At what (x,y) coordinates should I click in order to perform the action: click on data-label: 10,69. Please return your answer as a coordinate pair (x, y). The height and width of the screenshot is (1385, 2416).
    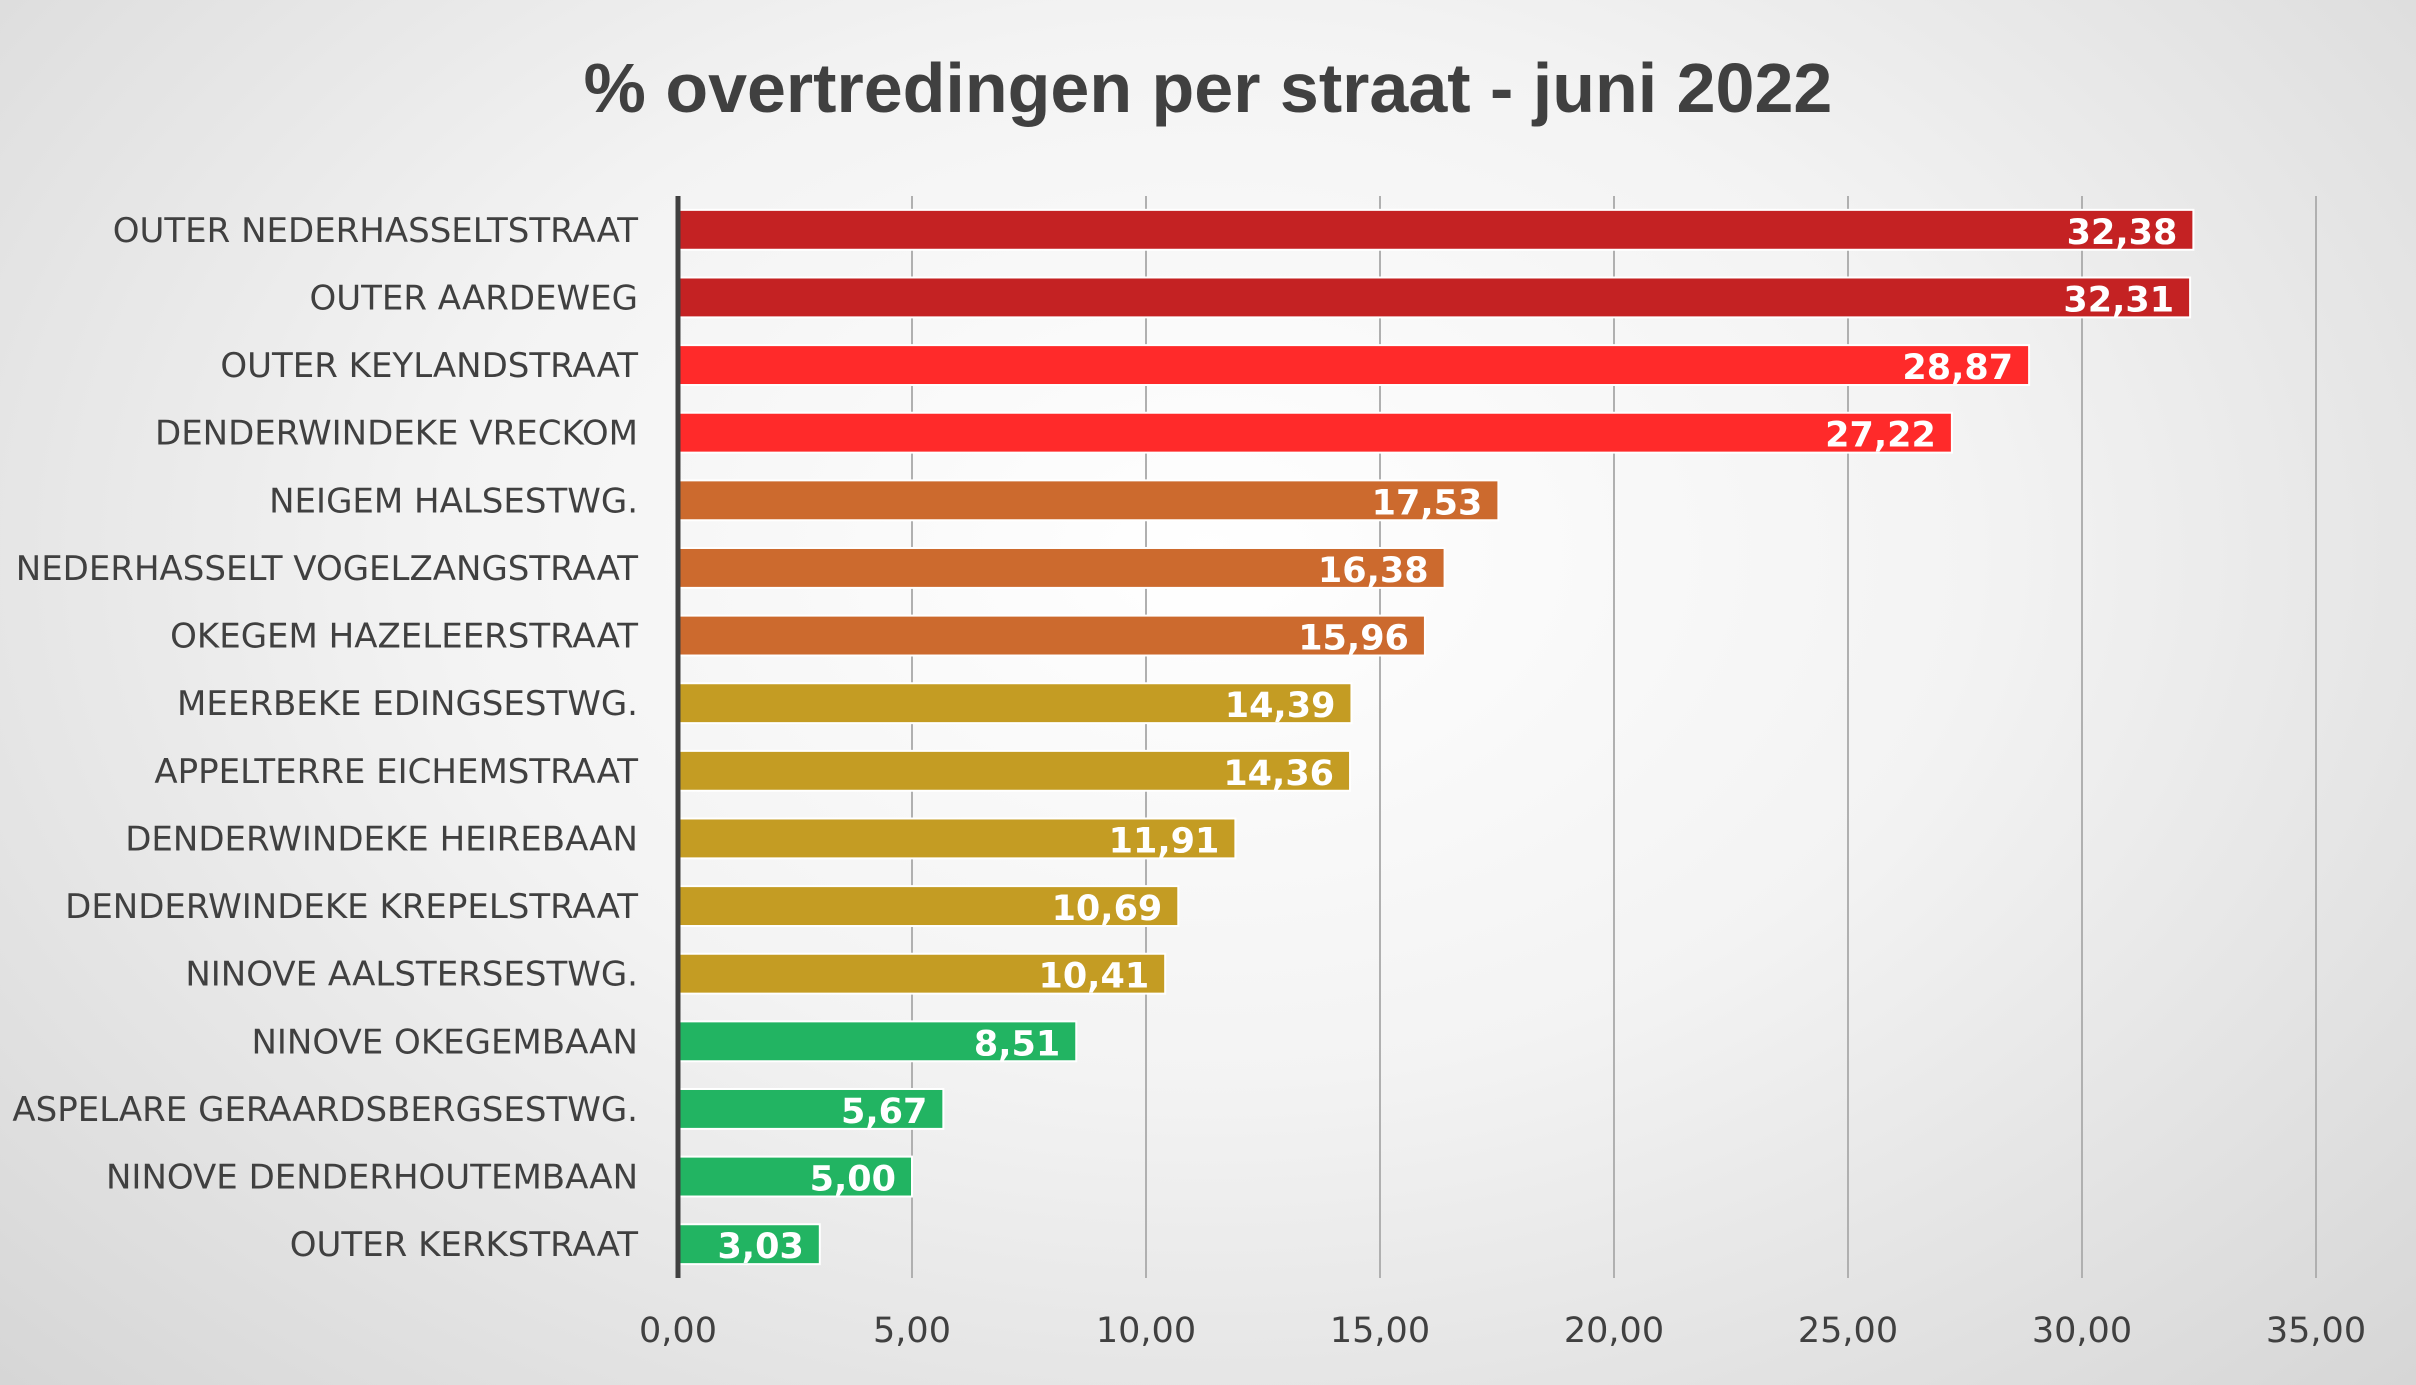
    Looking at the image, I should click on (1107, 909).